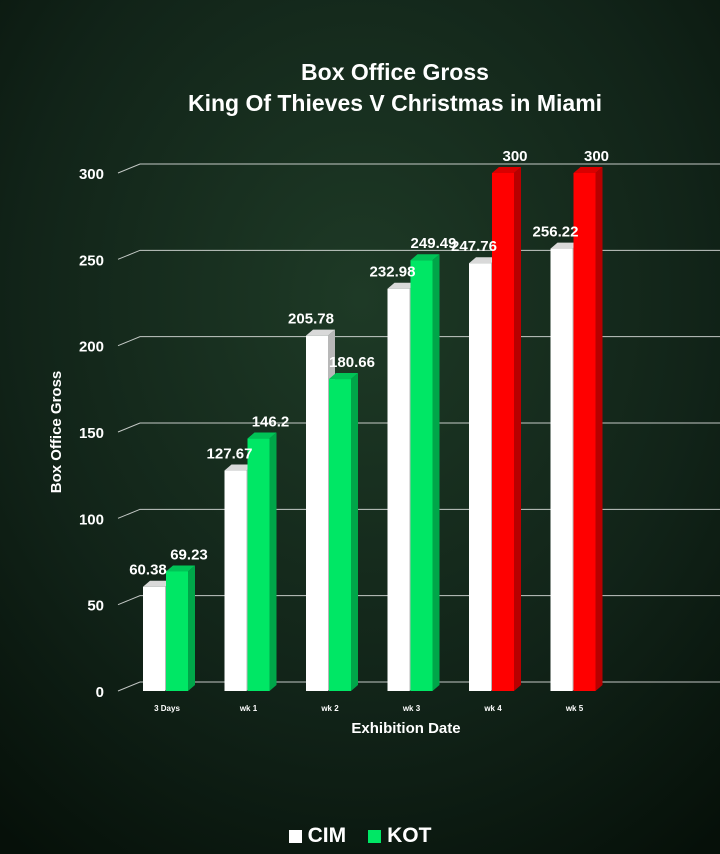 Image resolution: width=720 pixels, height=854 pixels. What do you see at coordinates (295, 836) in the screenshot?
I see `legend-swatch-cim` at bounding box center [295, 836].